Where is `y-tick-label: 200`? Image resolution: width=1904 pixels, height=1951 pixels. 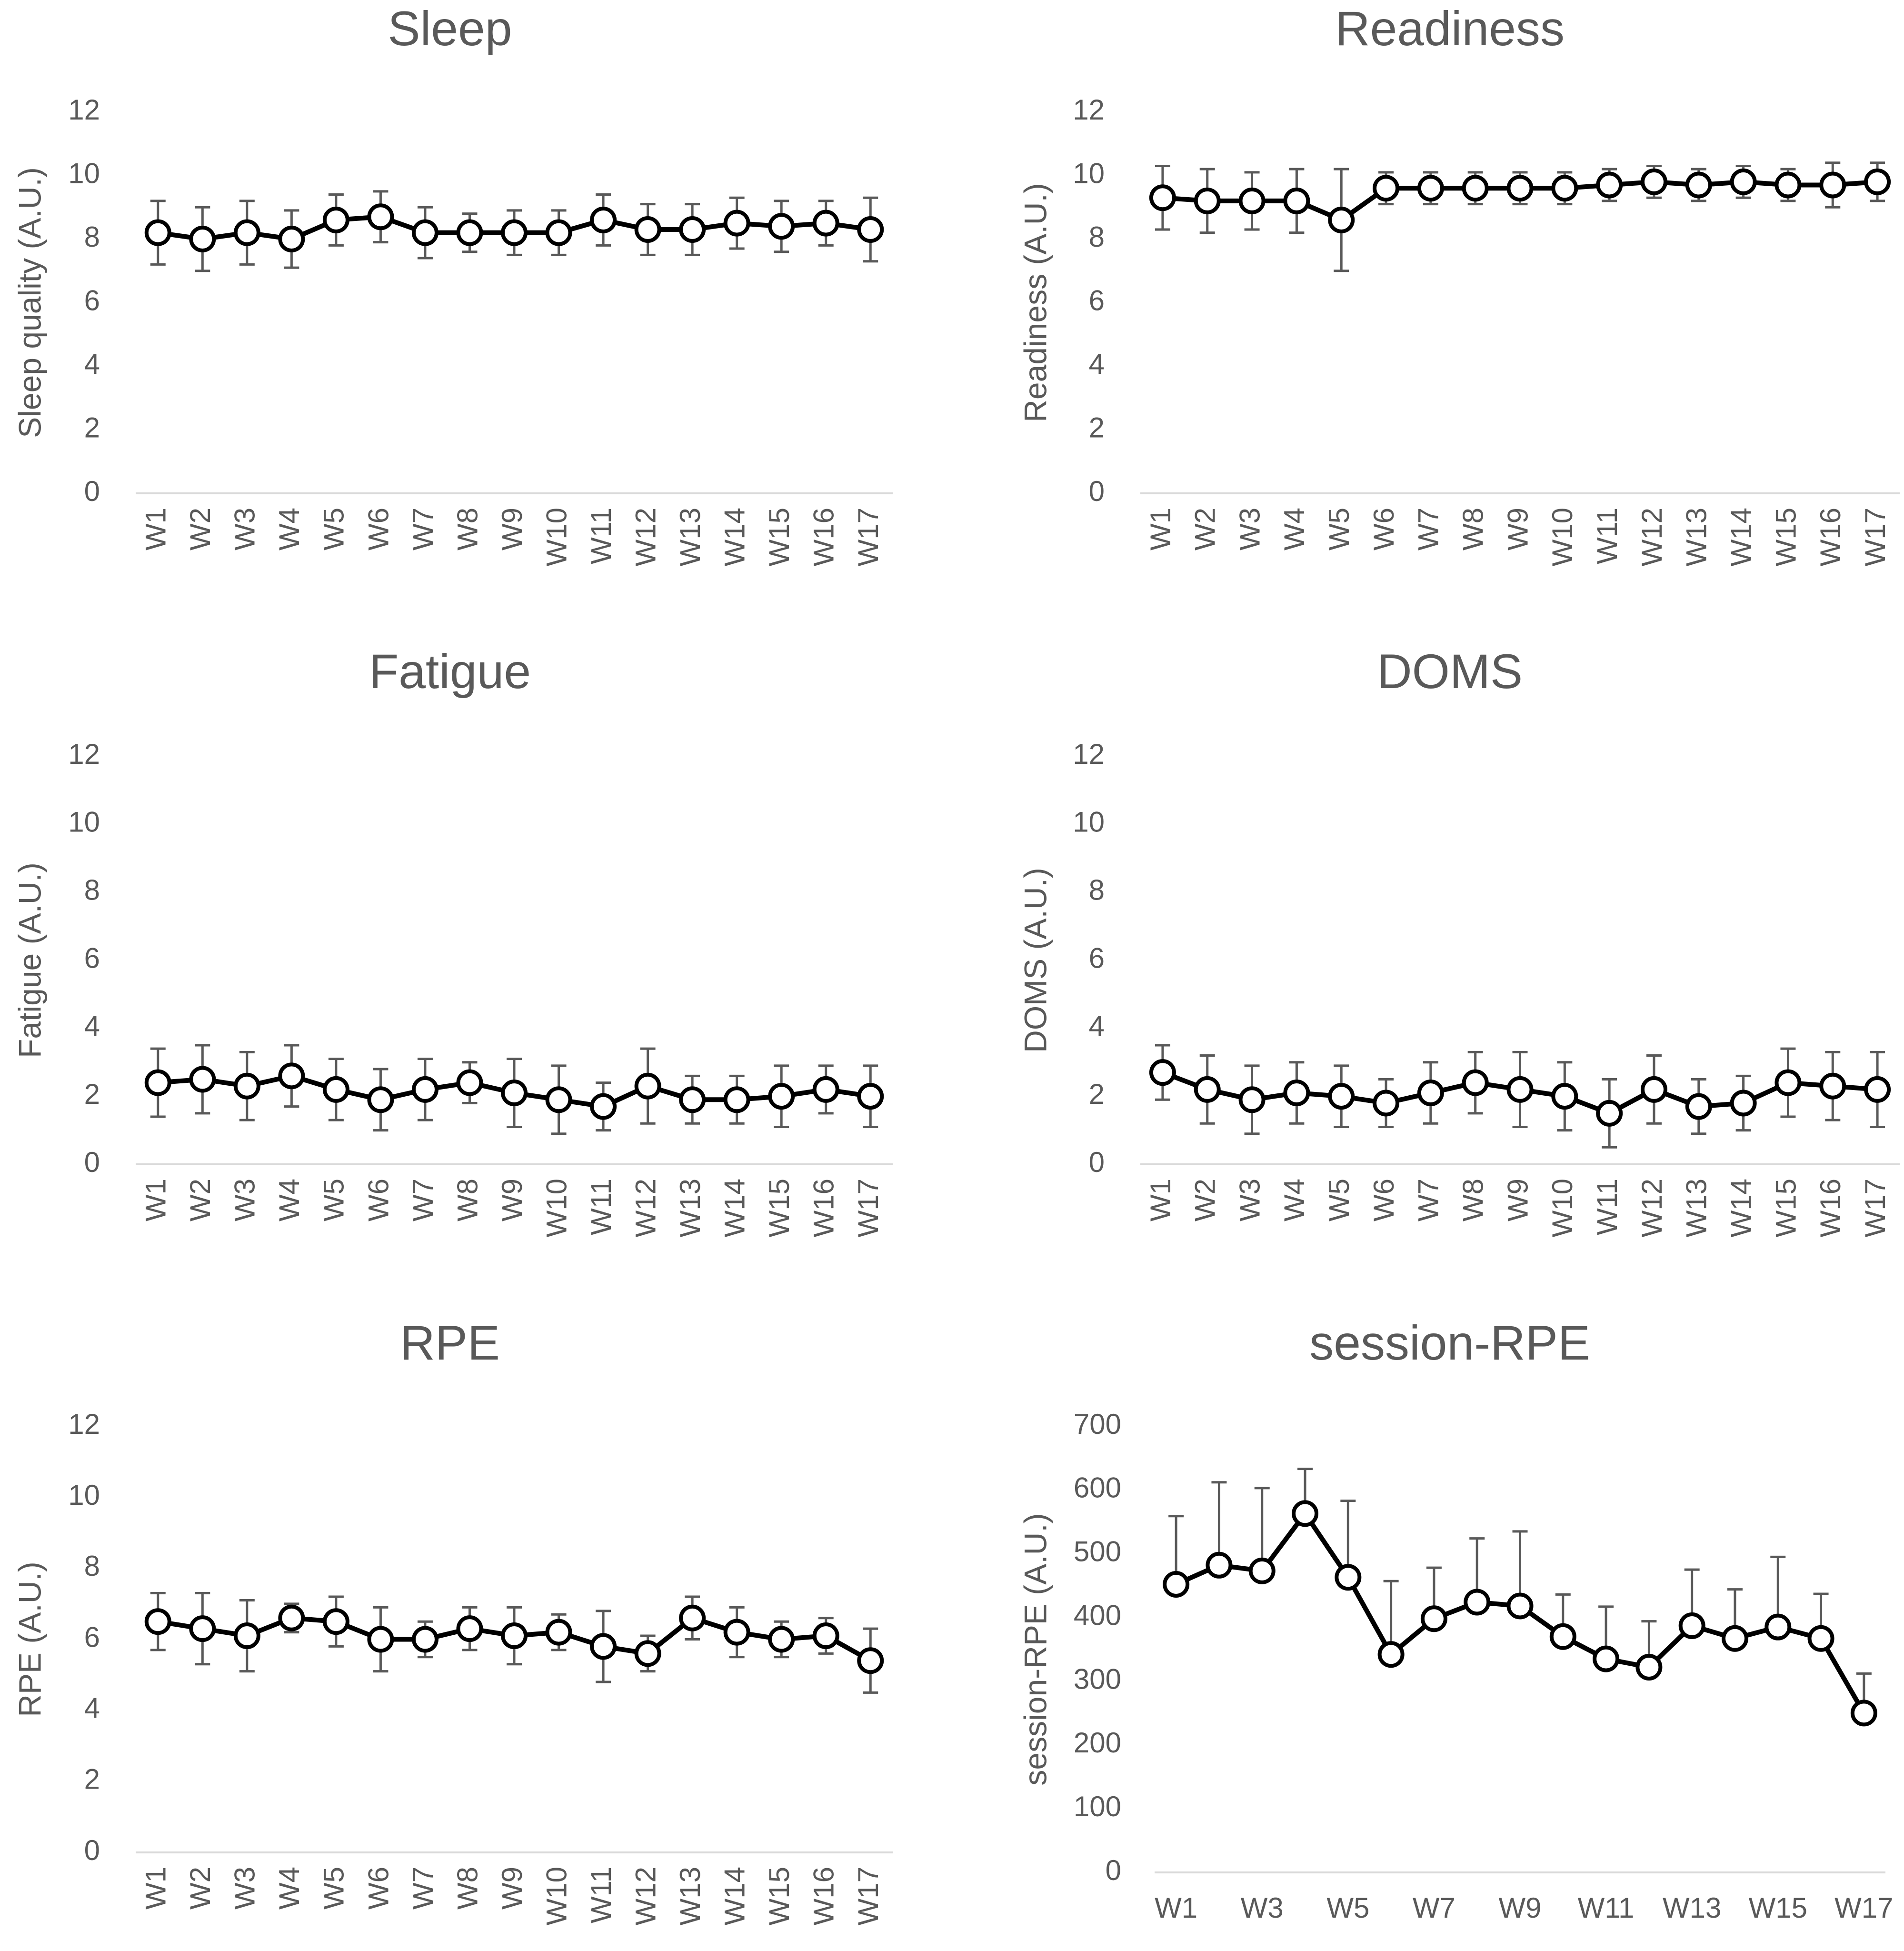 y-tick-label: 200 is located at coordinates (1097, 1743).